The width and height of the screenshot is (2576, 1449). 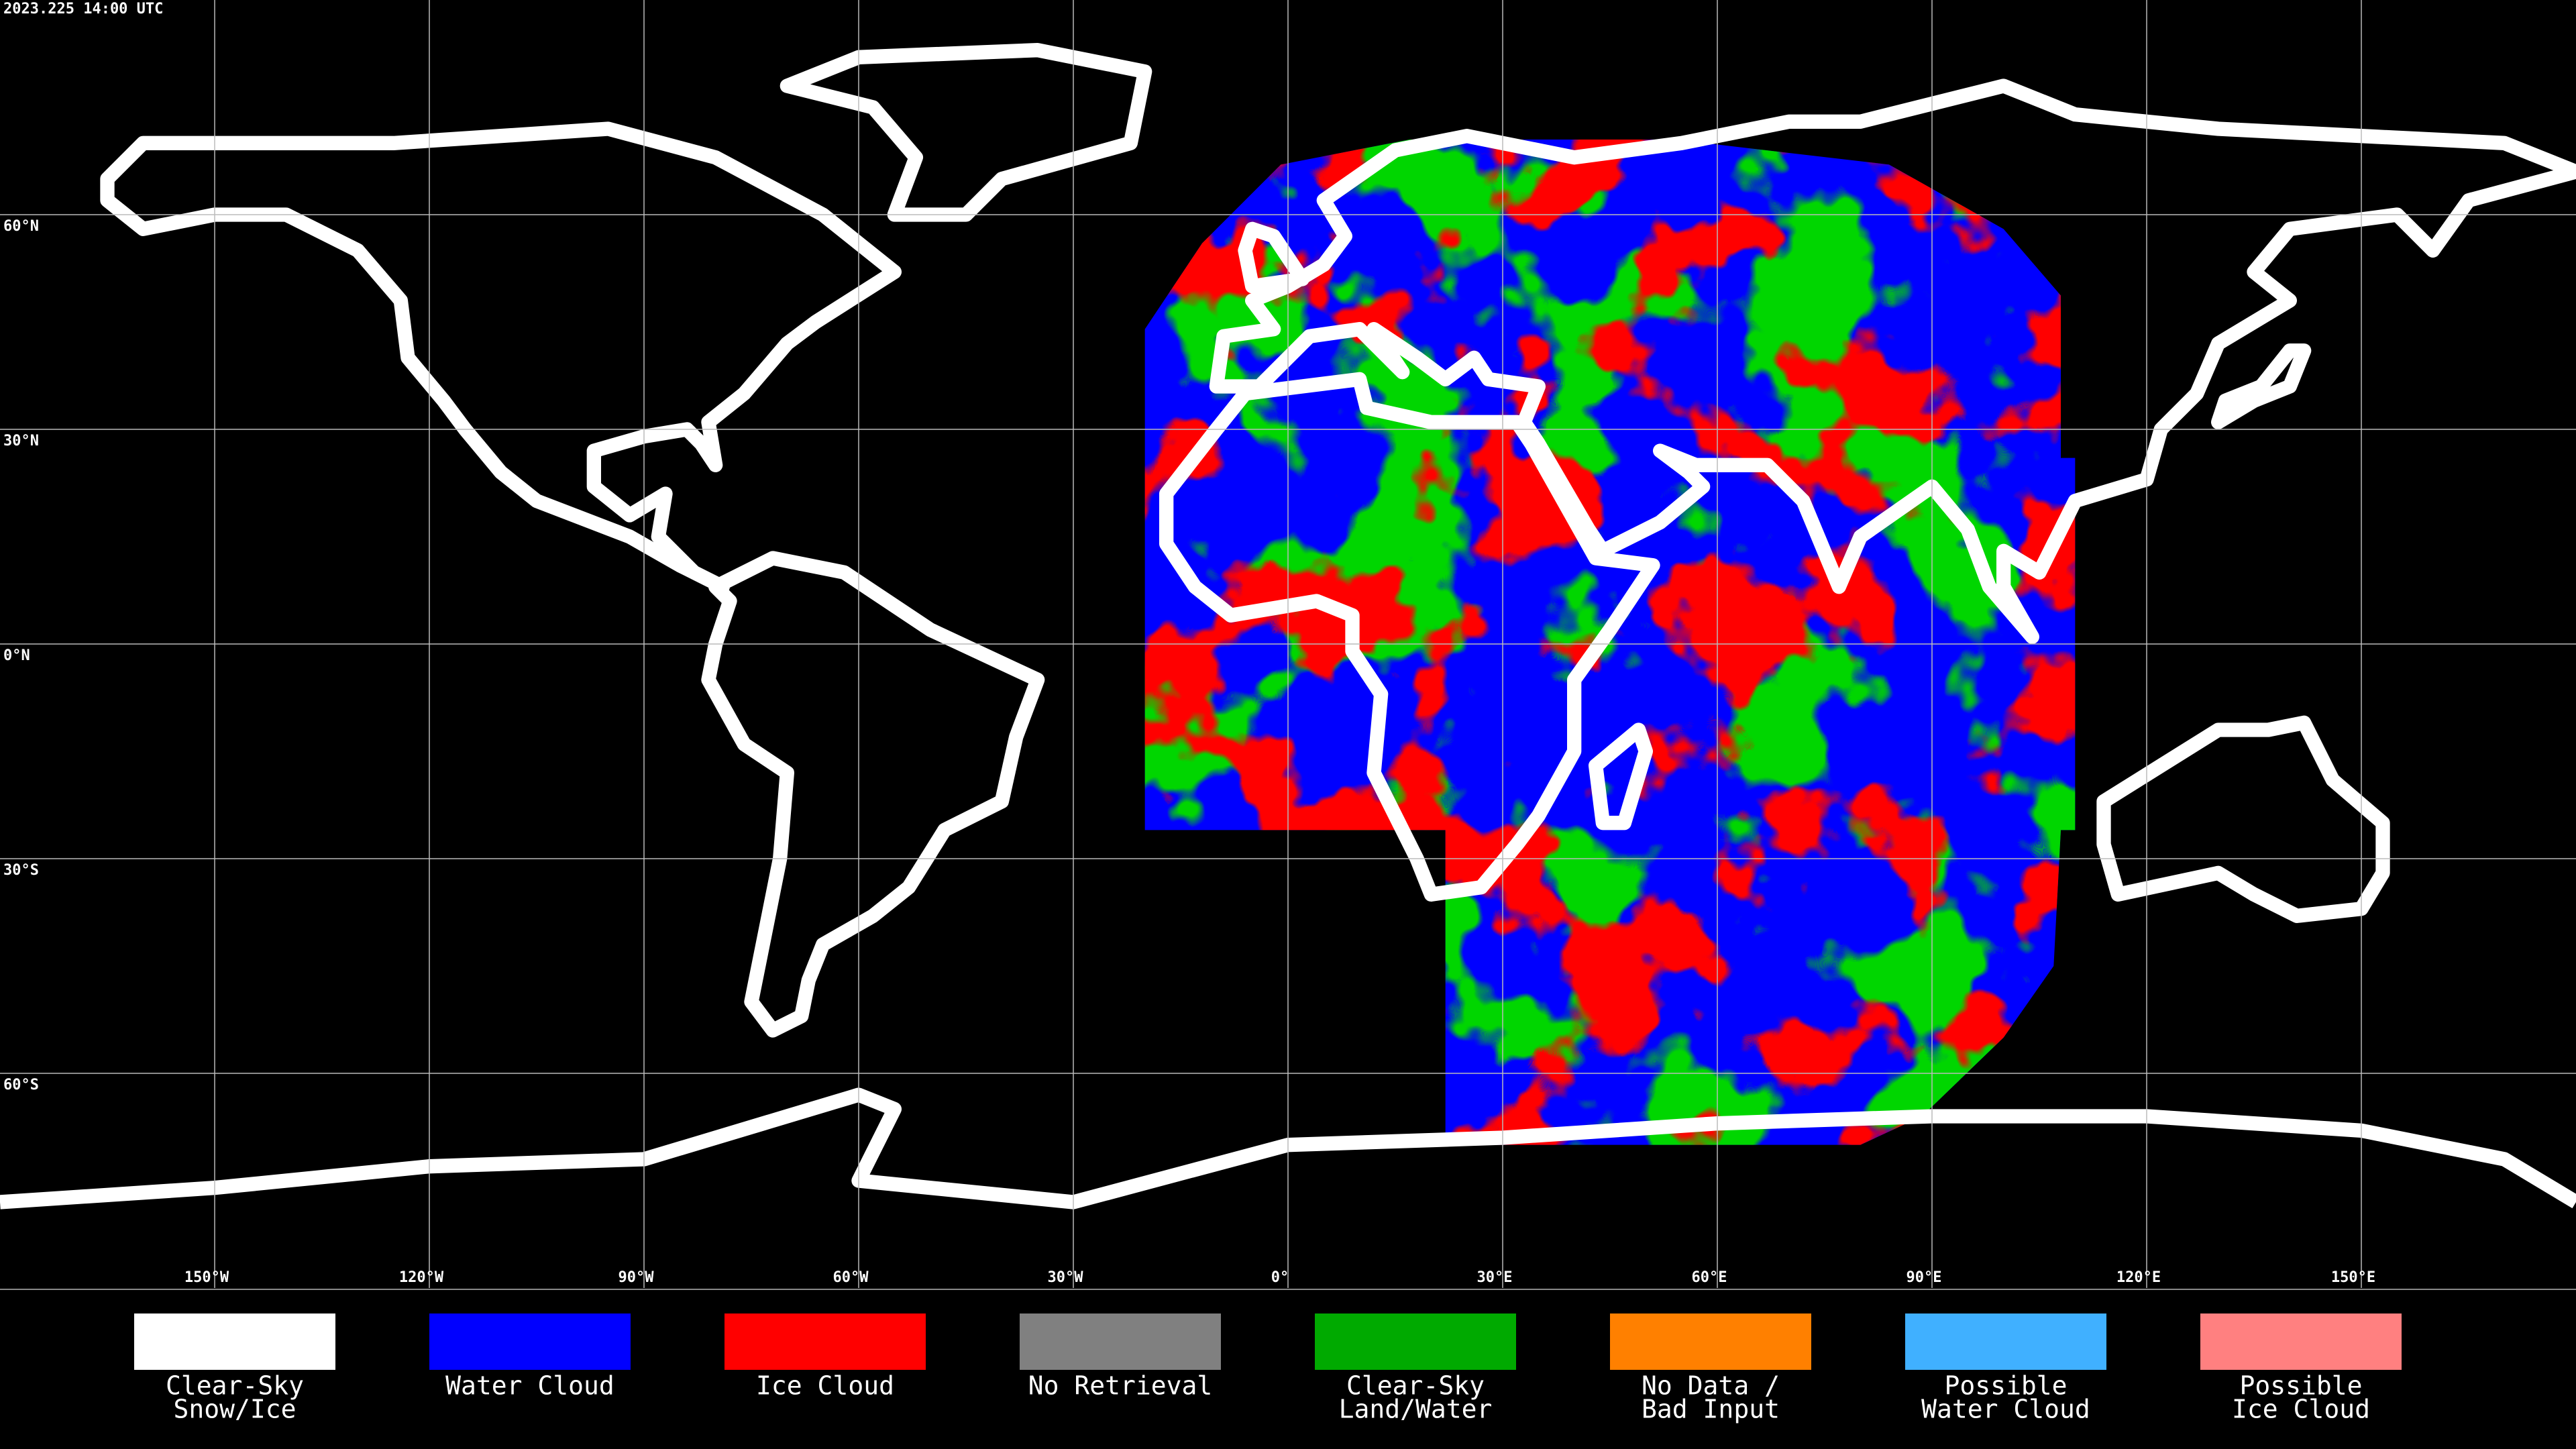 I want to click on longitude-label: 90°E, so click(x=1924, y=1277).